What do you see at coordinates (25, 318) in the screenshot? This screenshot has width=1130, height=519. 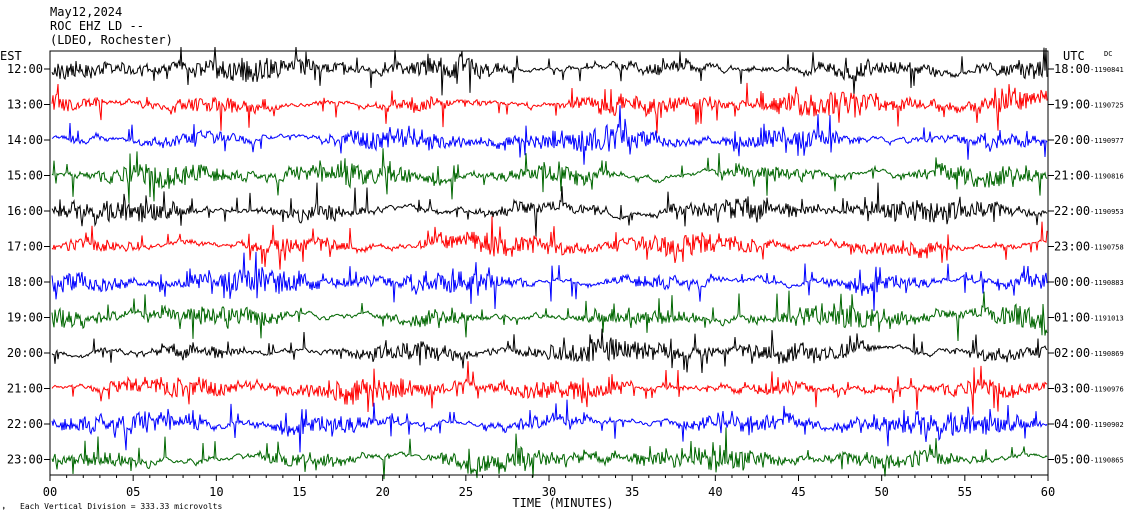 I see `est-hour-label: 19:00` at bounding box center [25, 318].